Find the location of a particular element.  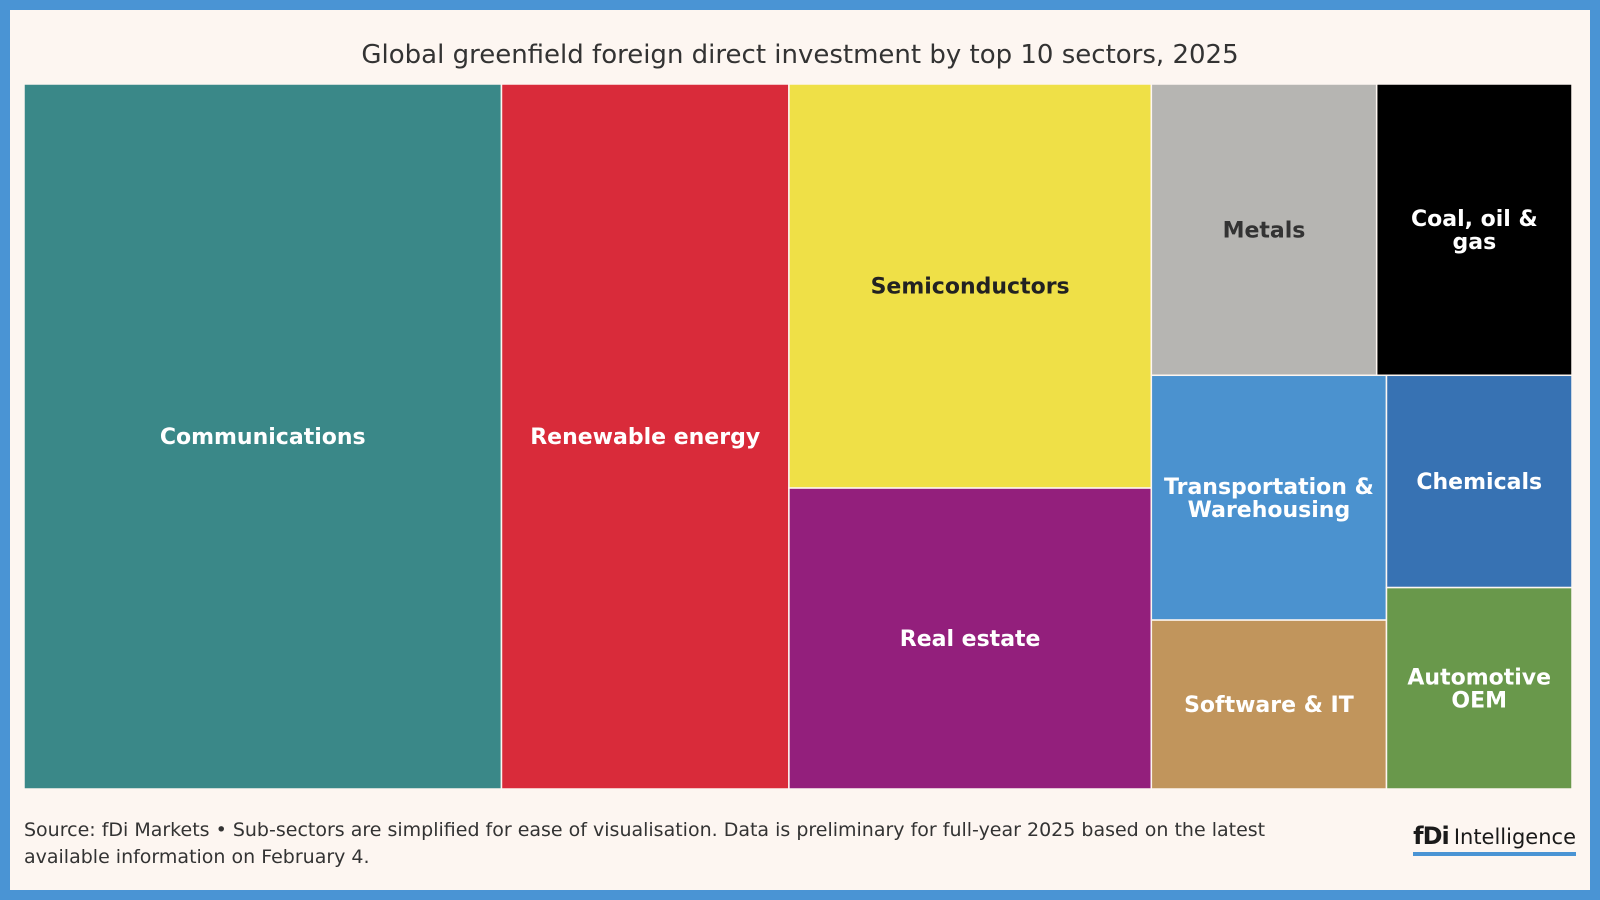

treemap-label: Semiconductors is located at coordinates (970, 287).